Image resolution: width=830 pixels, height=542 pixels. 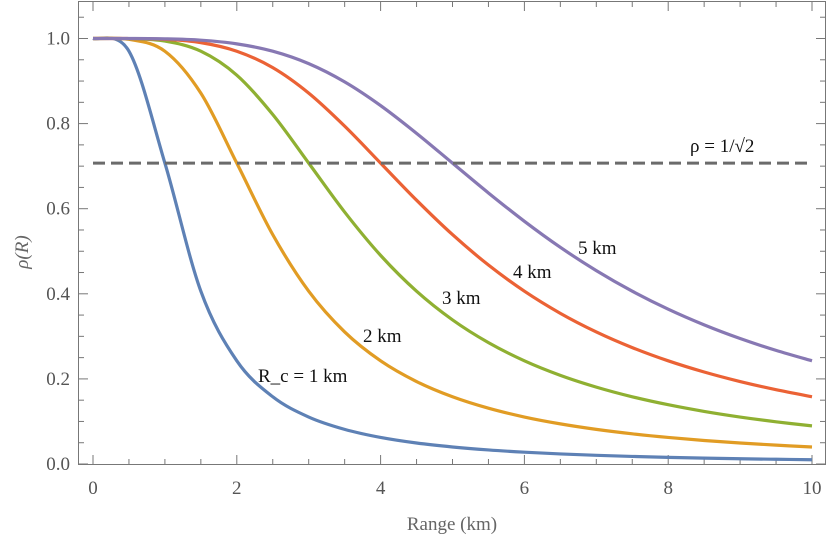 I want to click on y-tick-label: 1.0, so click(x=58, y=39).